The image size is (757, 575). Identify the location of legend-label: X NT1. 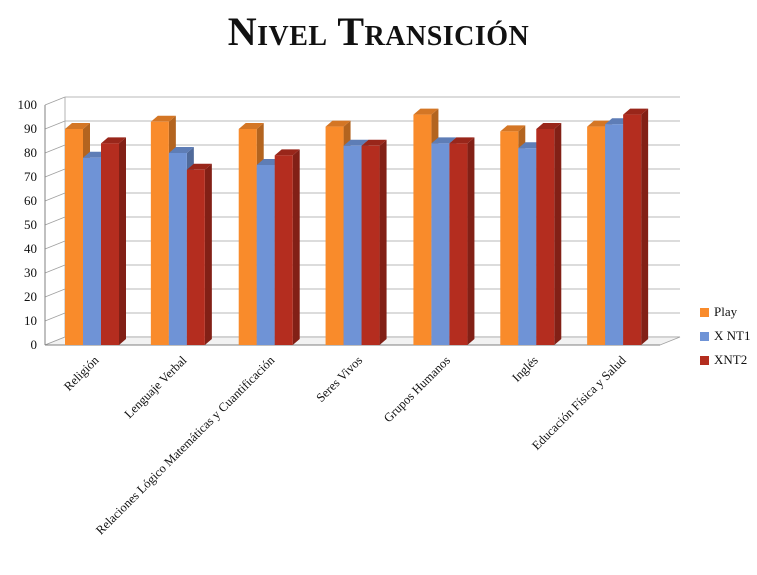
(732, 335).